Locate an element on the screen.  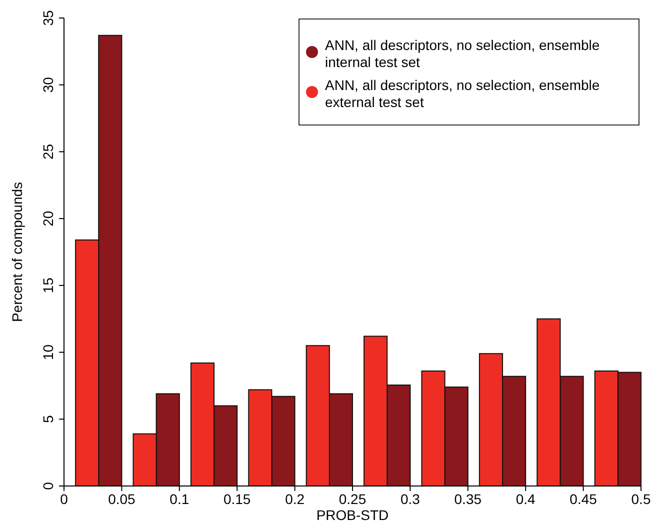
x-tick-label: 0.4 is located at coordinates (526, 499).